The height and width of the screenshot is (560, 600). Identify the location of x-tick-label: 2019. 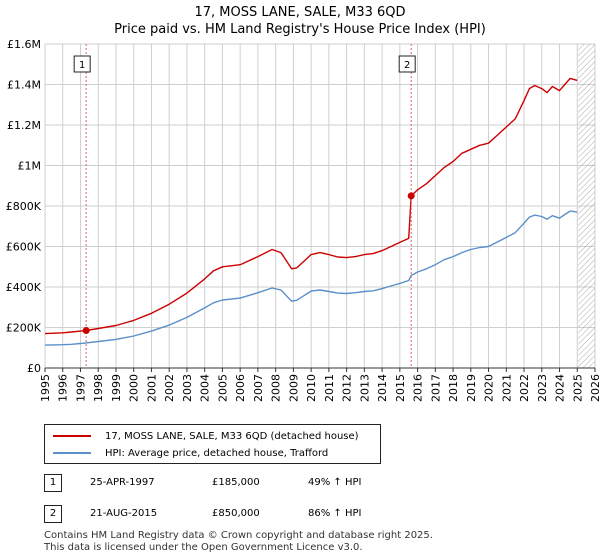
(471, 388).